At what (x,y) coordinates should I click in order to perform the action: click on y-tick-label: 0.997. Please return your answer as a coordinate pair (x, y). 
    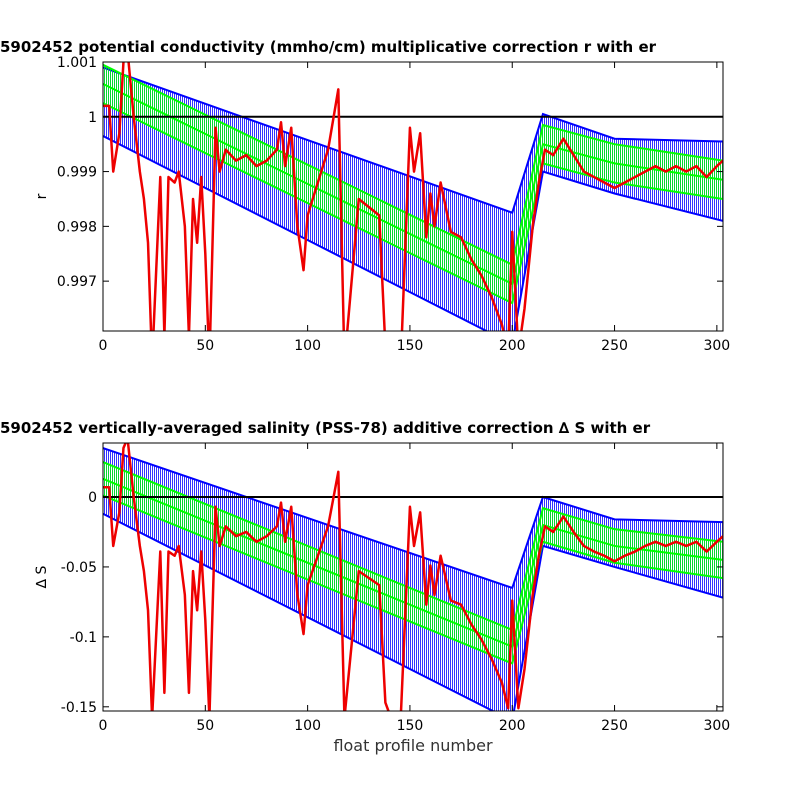
    Looking at the image, I should click on (77, 282).